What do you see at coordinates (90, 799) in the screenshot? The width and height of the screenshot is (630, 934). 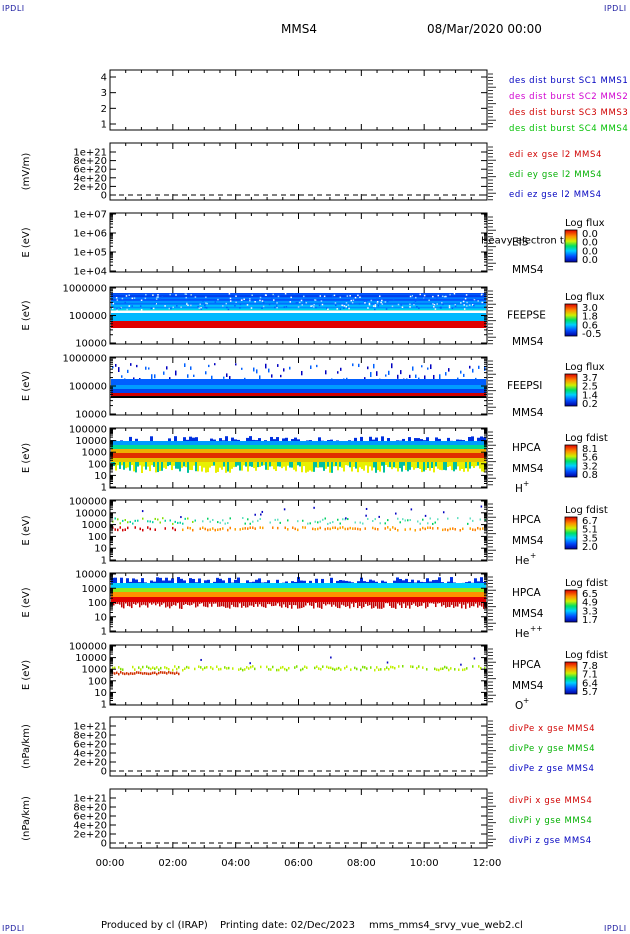 I see `y-tick-label: 1e+21` at bounding box center [90, 799].